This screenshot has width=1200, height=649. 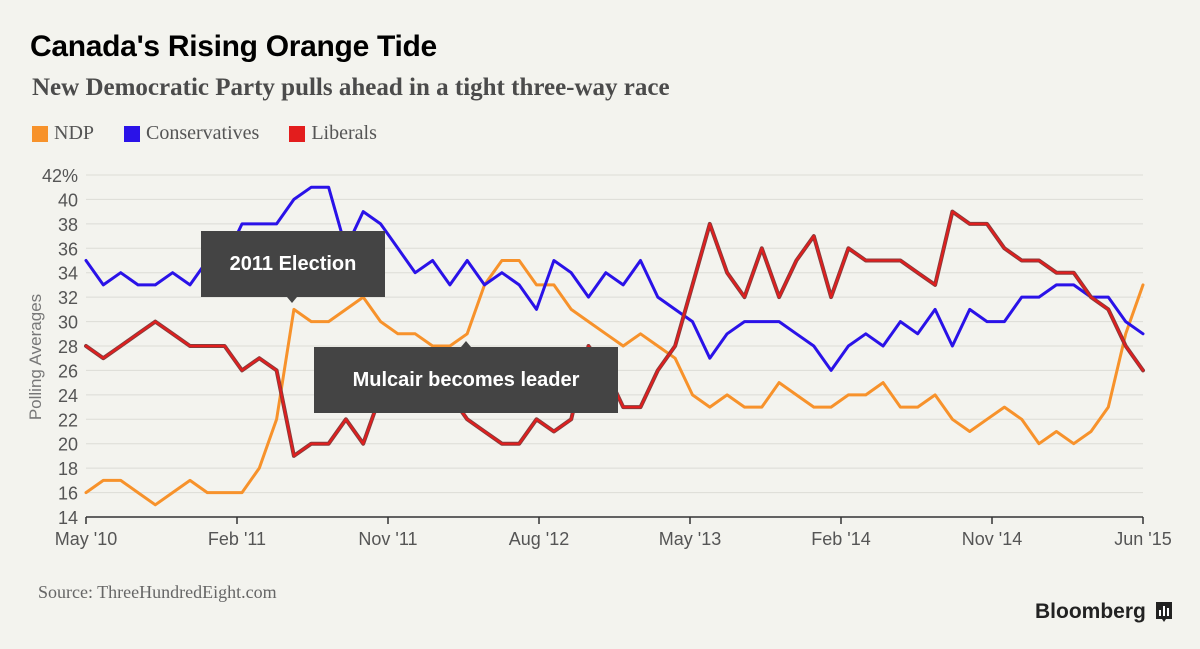 What do you see at coordinates (387, 539) in the screenshot?
I see `x-tick-label-2: Nov '11` at bounding box center [387, 539].